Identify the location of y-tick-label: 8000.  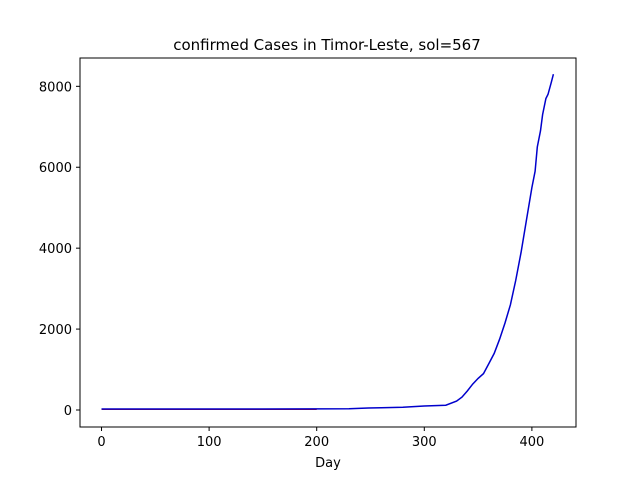
(55, 87).